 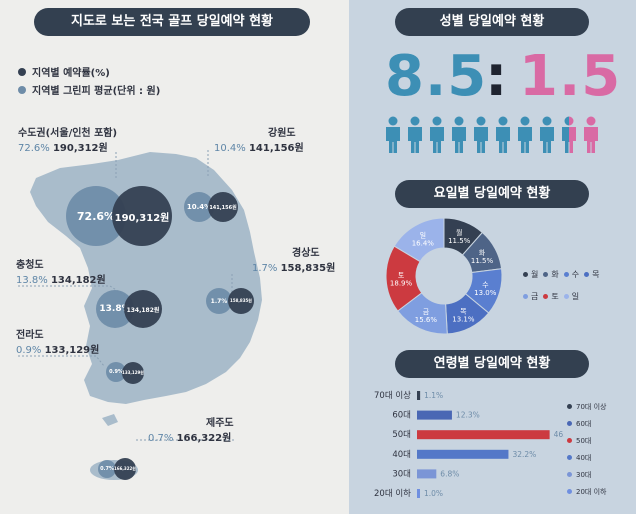 I want to click on legend-label: 50대, so click(x=584, y=440).